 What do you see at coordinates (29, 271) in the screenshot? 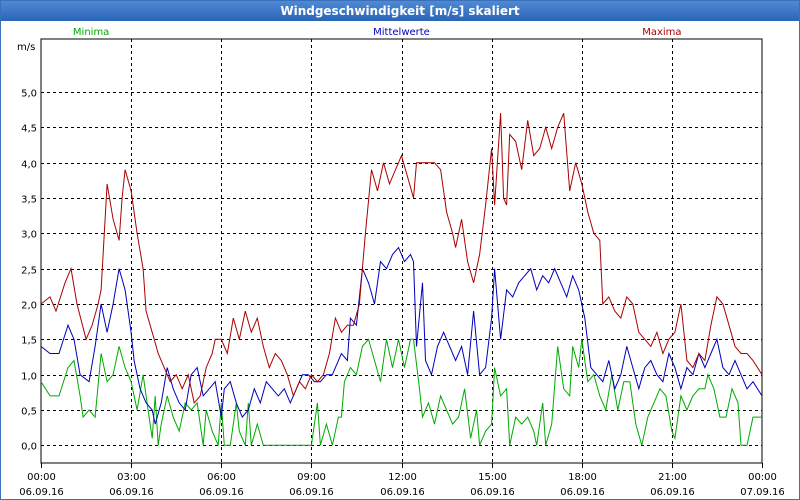
I see `y-tick-label: 2,5` at bounding box center [29, 271].